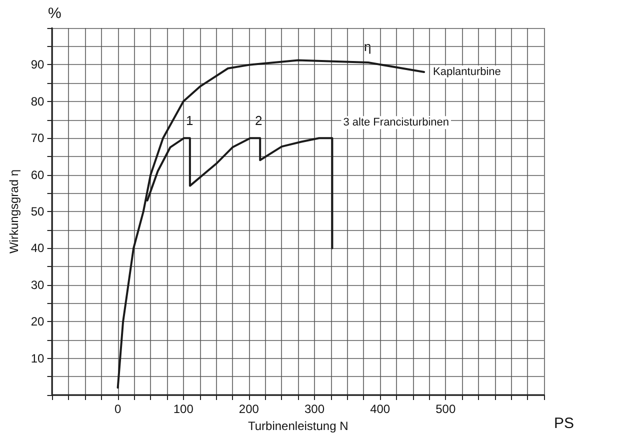 Image resolution: width=634 pixels, height=439 pixels. I want to click on x-tick-label: 200, so click(249, 409).